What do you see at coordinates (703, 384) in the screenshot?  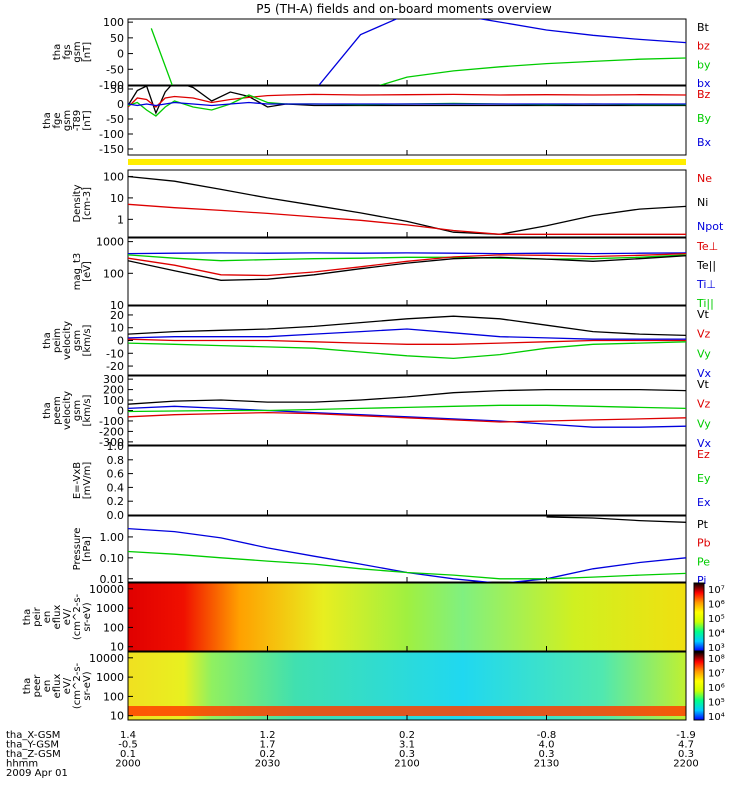 I see `legend-Vt: Vt` at bounding box center [703, 384].